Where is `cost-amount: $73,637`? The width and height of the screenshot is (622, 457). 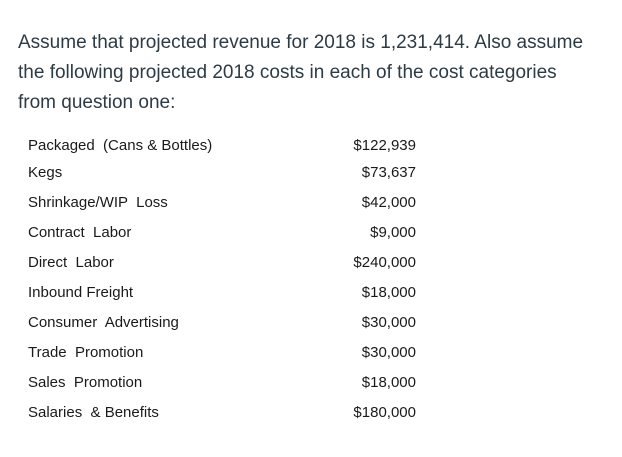
cost-amount: $73,637 is located at coordinates (388, 172).